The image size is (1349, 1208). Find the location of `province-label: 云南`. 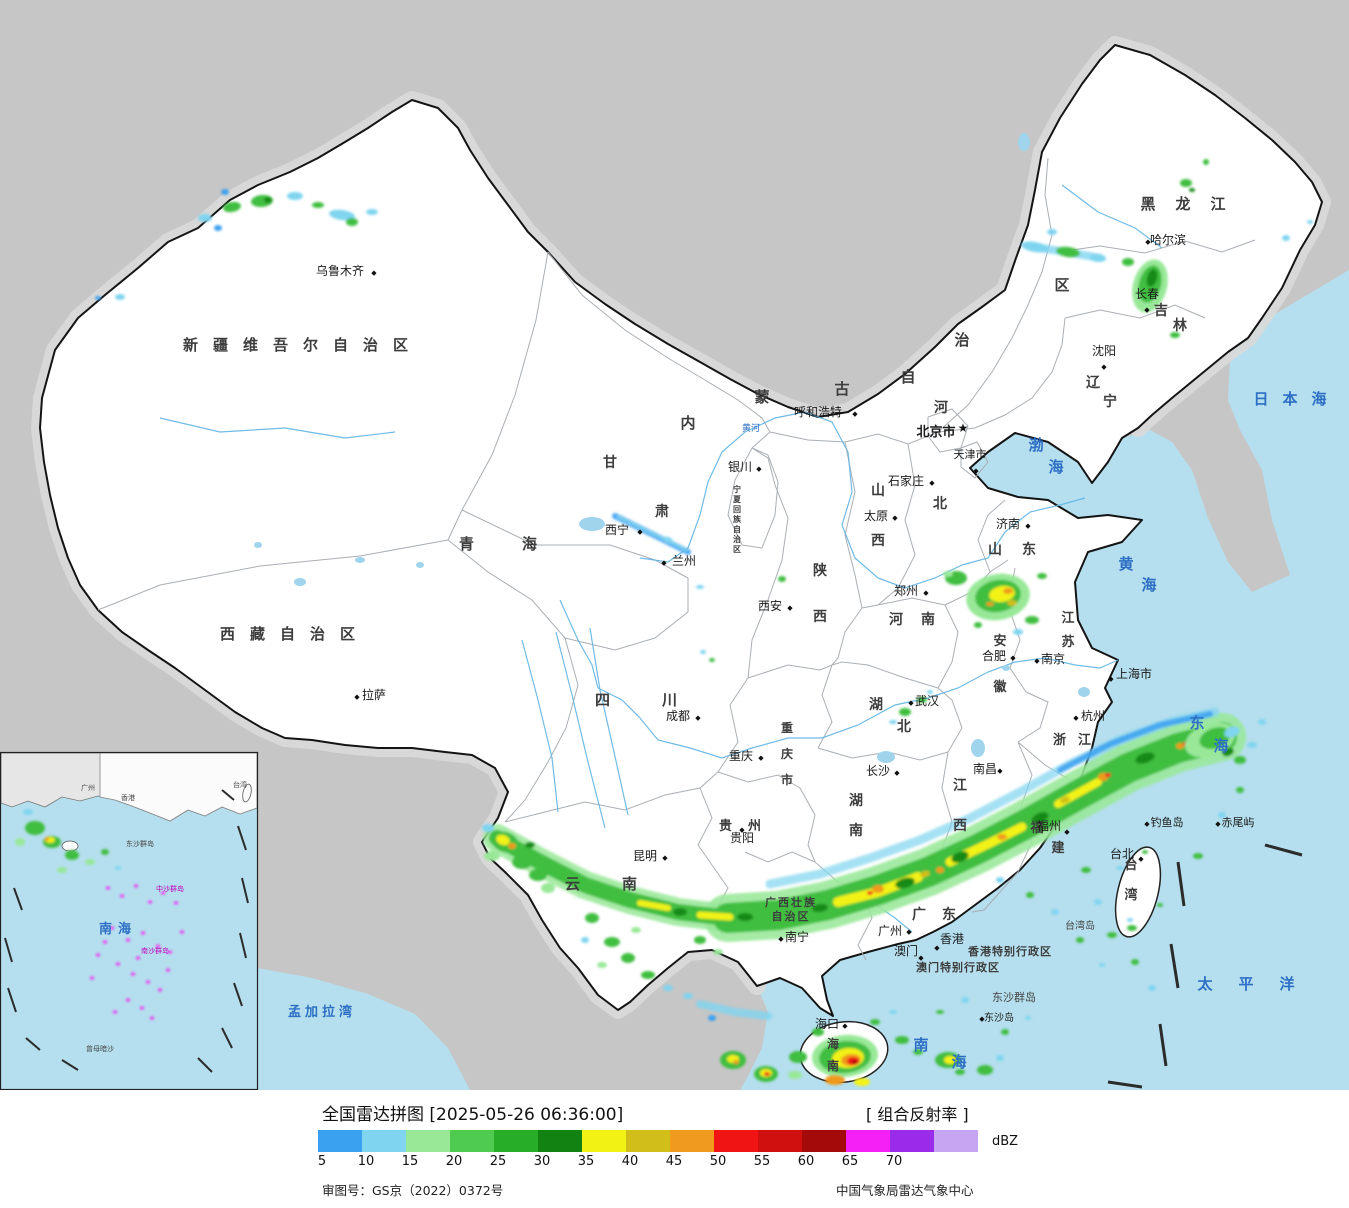

province-label: 云南 is located at coordinates (622, 884).